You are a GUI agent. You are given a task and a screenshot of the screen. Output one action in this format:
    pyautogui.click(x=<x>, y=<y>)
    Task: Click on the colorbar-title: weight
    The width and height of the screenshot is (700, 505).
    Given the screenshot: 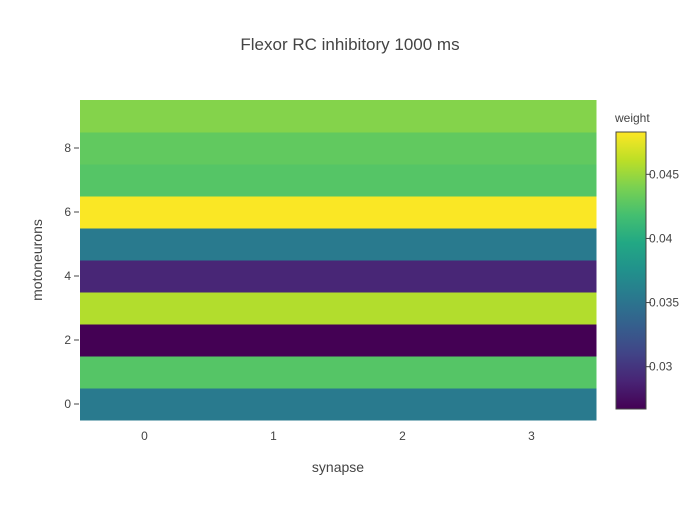 What is the action you would take?
    pyautogui.click(x=632, y=118)
    